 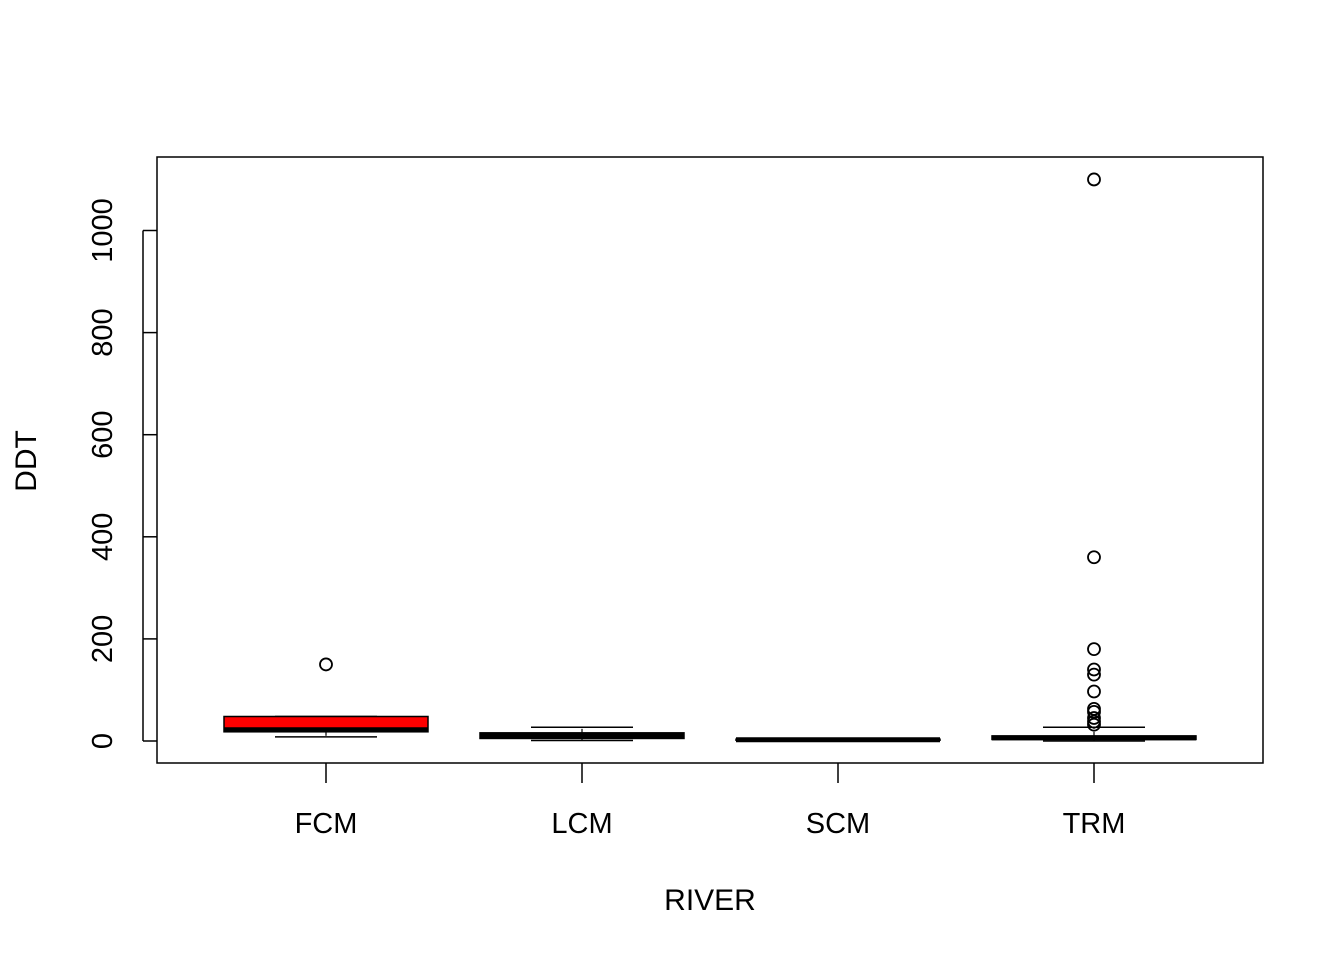 I want to click on x-tick-label: SCM, so click(x=838, y=824).